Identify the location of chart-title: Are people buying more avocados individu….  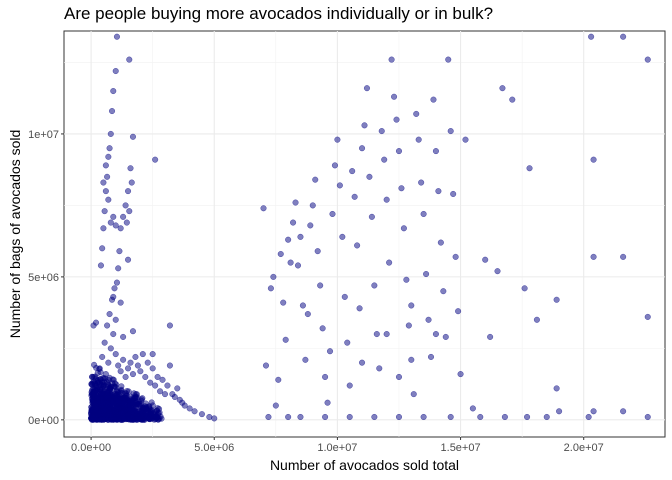
(278, 13).